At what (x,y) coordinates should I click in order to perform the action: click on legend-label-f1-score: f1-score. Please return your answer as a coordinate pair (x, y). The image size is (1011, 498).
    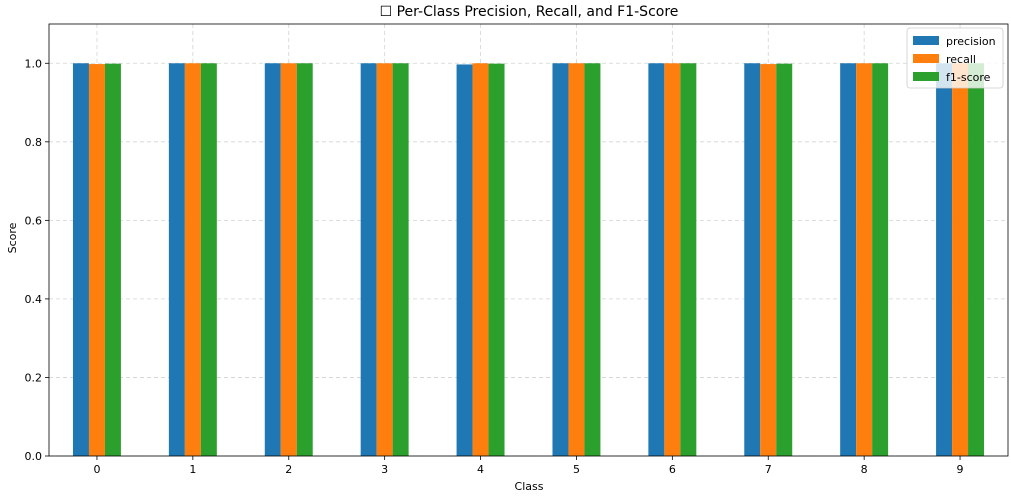
    Looking at the image, I should click on (968, 77).